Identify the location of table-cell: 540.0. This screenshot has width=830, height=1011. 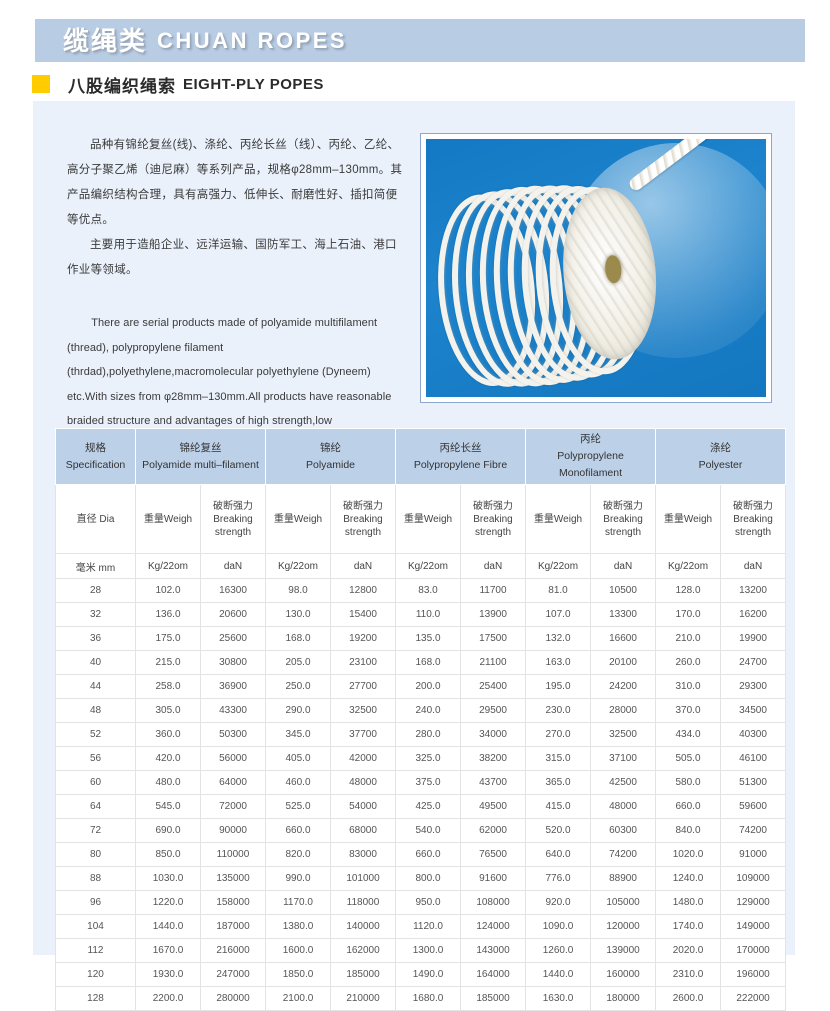
(428, 830).